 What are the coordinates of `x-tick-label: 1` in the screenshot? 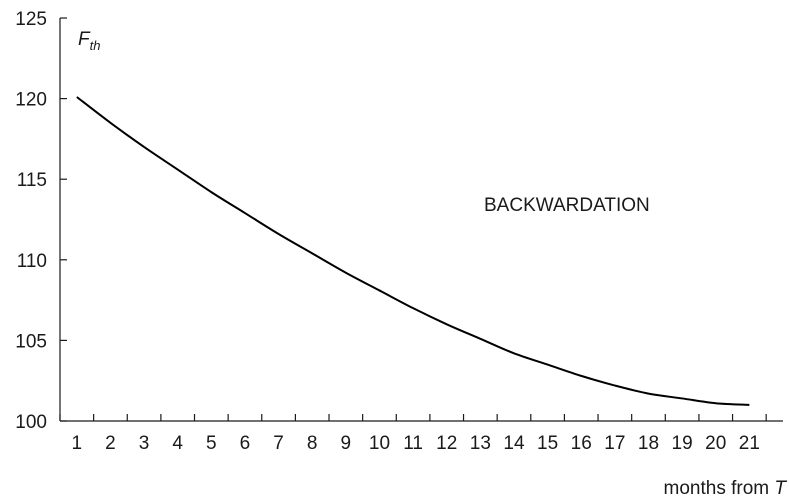 It's located at (77, 443).